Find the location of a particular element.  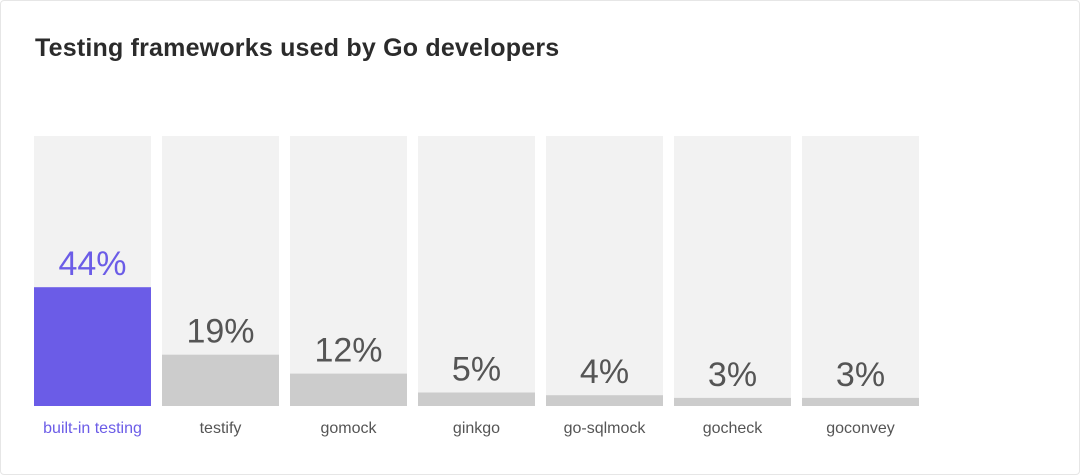

category-label: goconvey is located at coordinates (860, 428).